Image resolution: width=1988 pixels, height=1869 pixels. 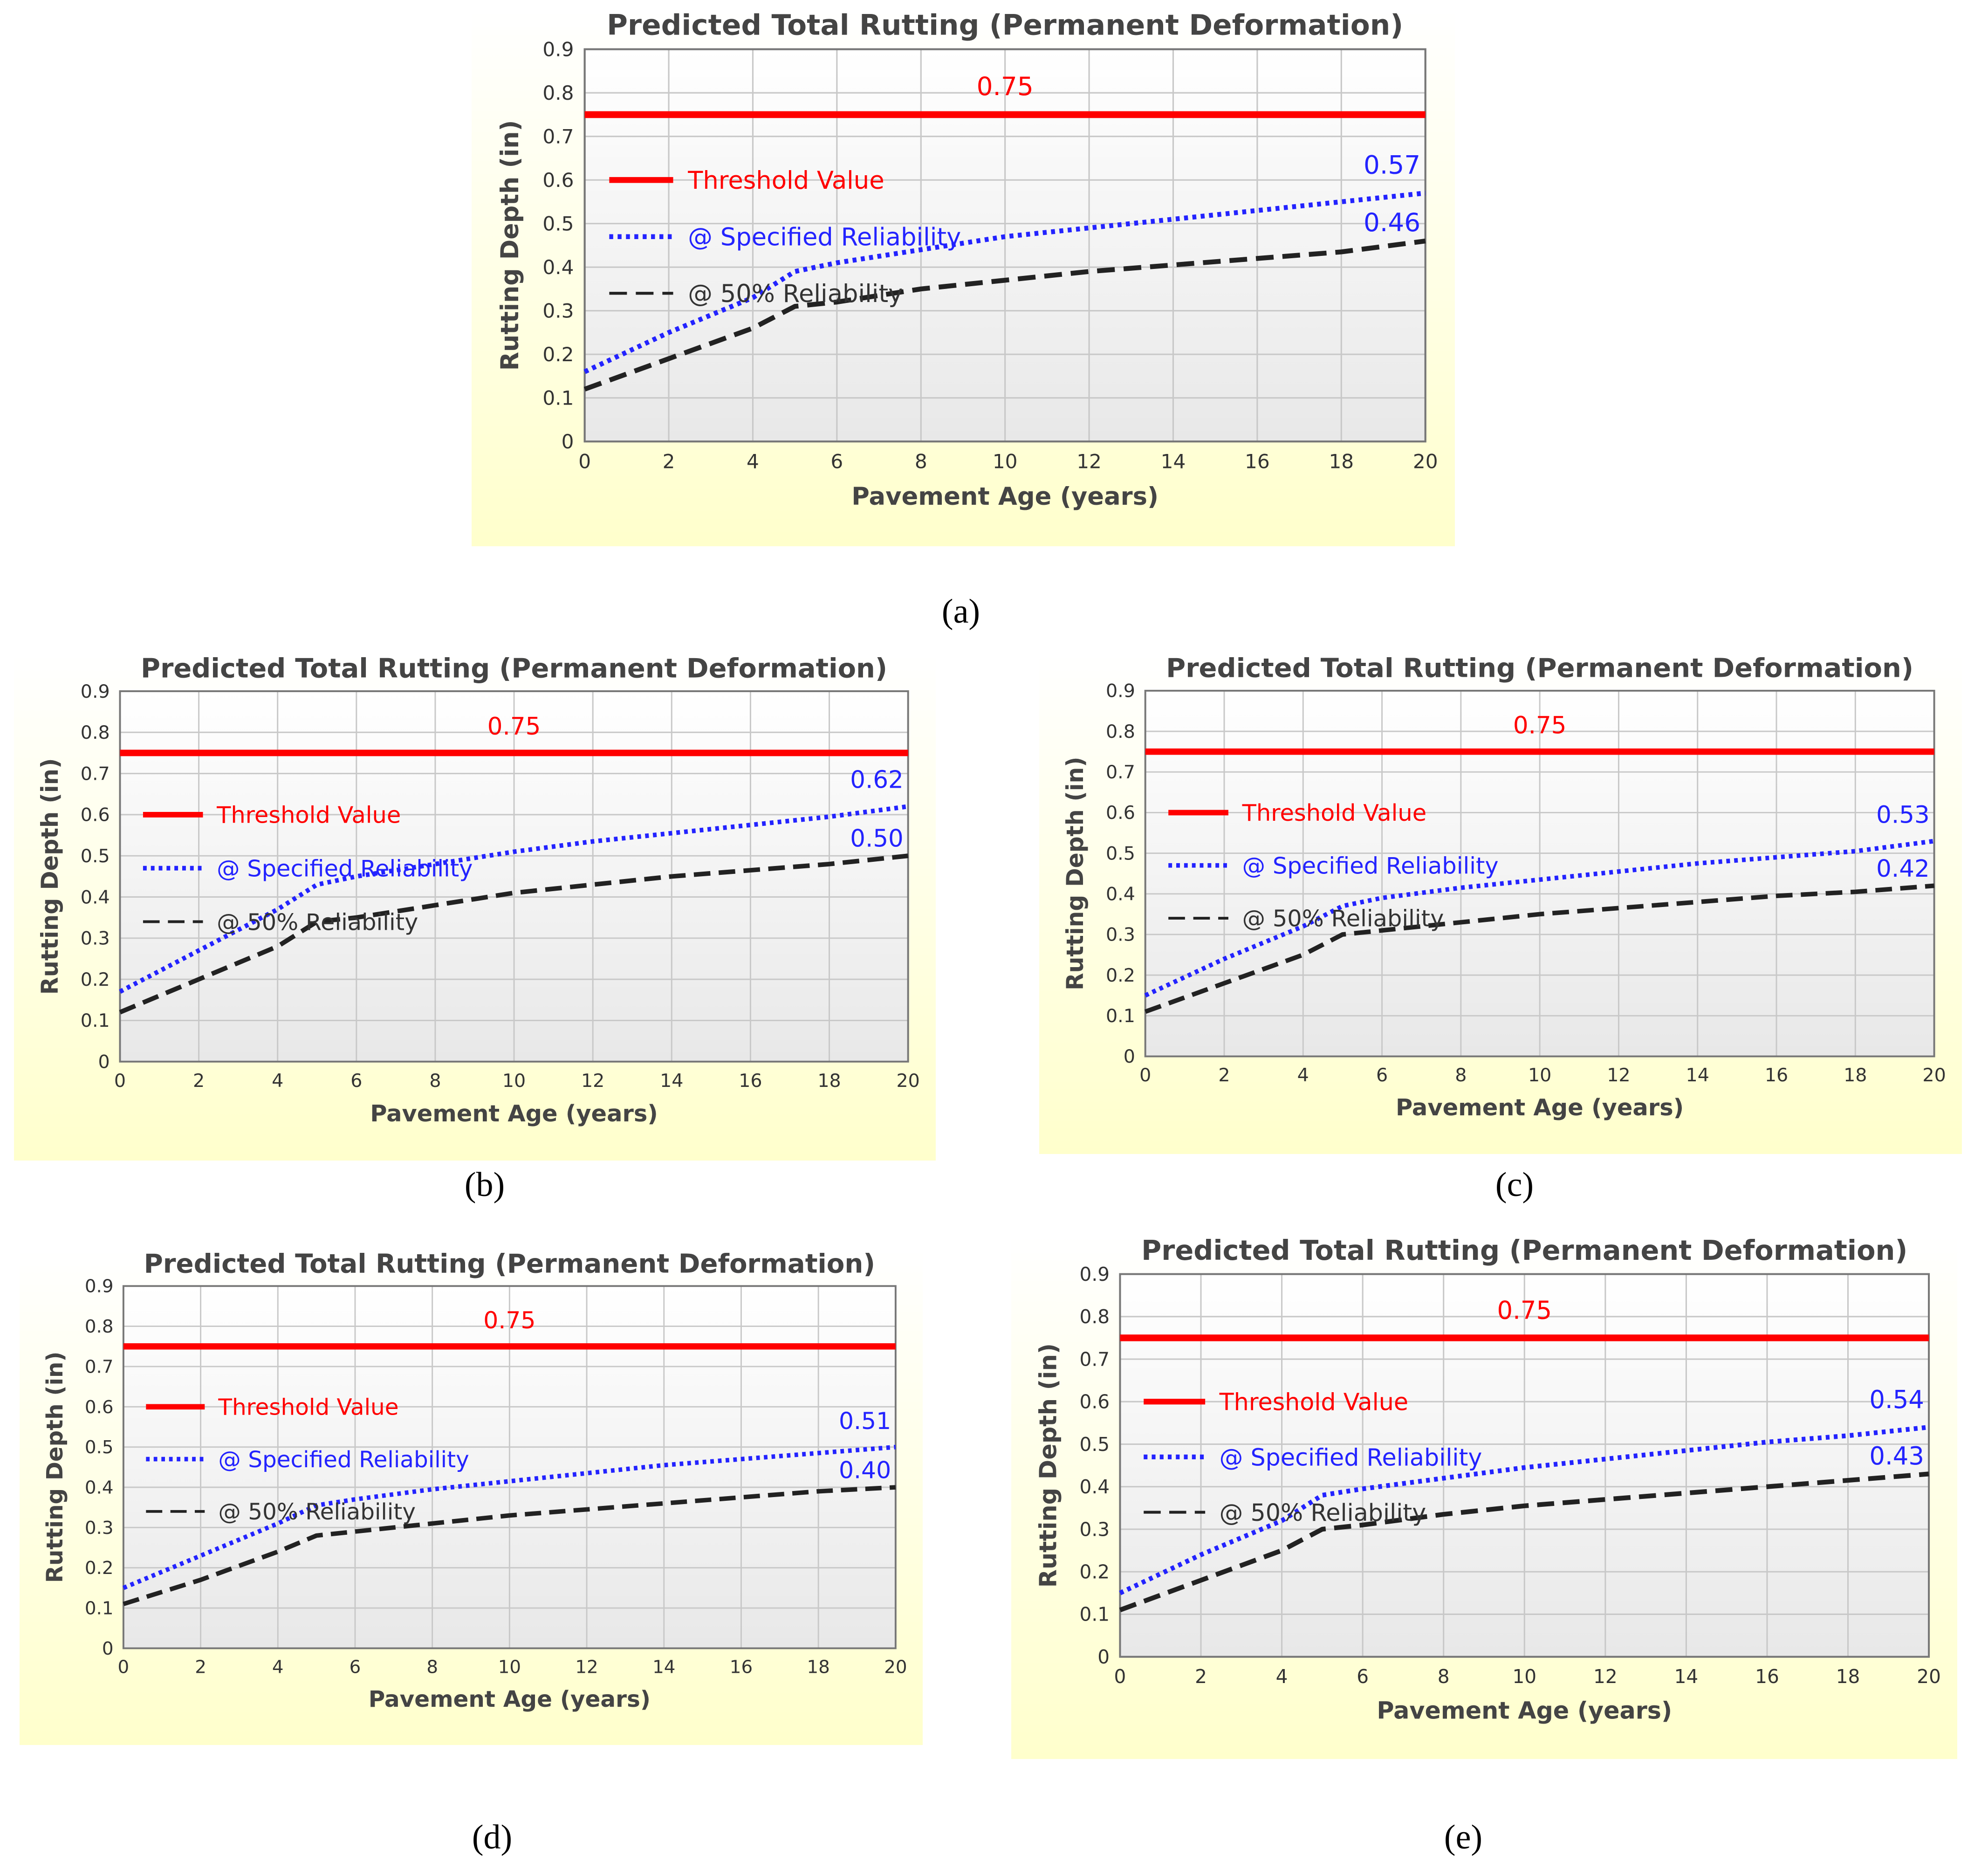 I want to click on plot-frame, so click(x=509, y=1467).